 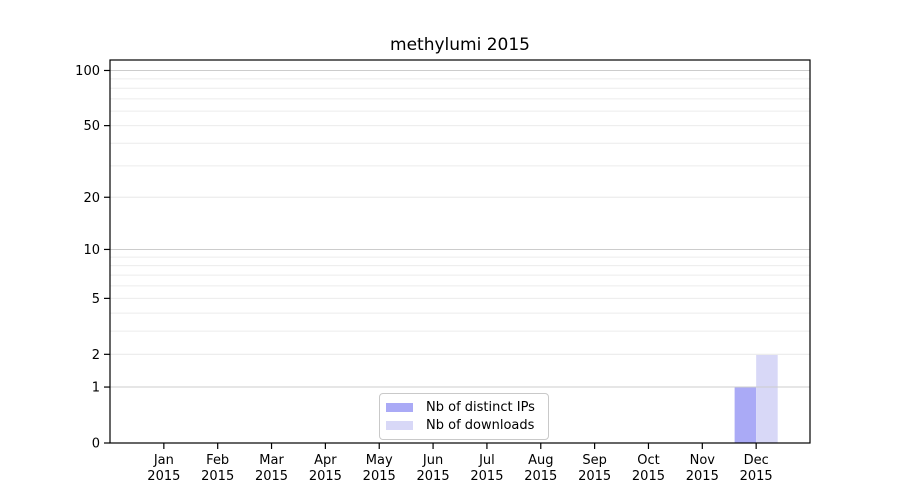 What do you see at coordinates (96, 299) in the screenshot?
I see `y-tick-label: 5` at bounding box center [96, 299].